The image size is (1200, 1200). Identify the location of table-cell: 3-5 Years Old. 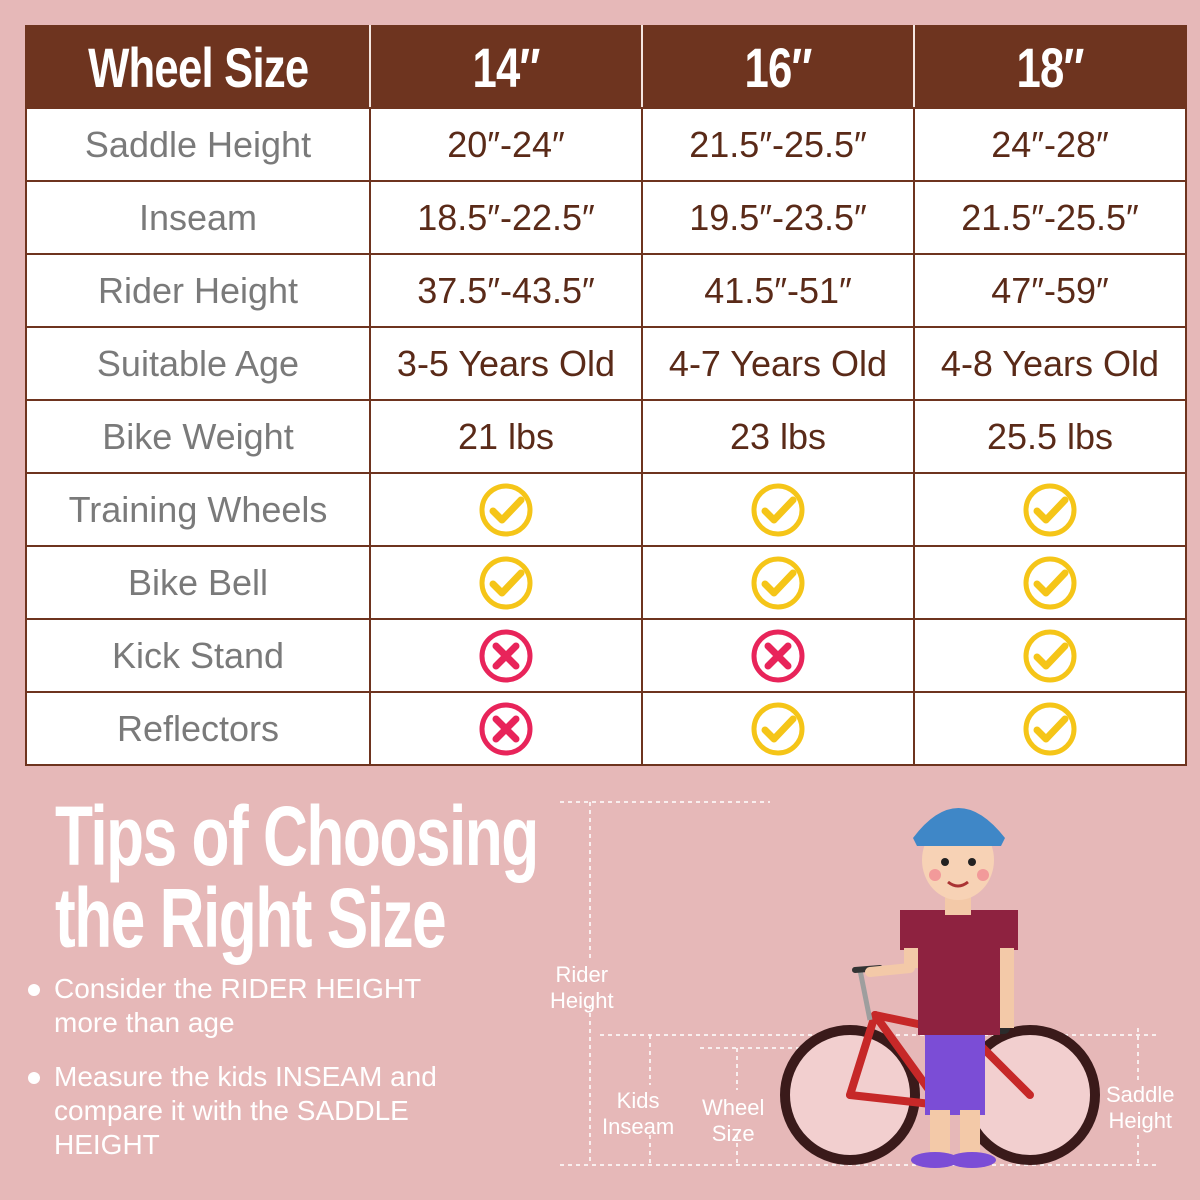
(506, 363).